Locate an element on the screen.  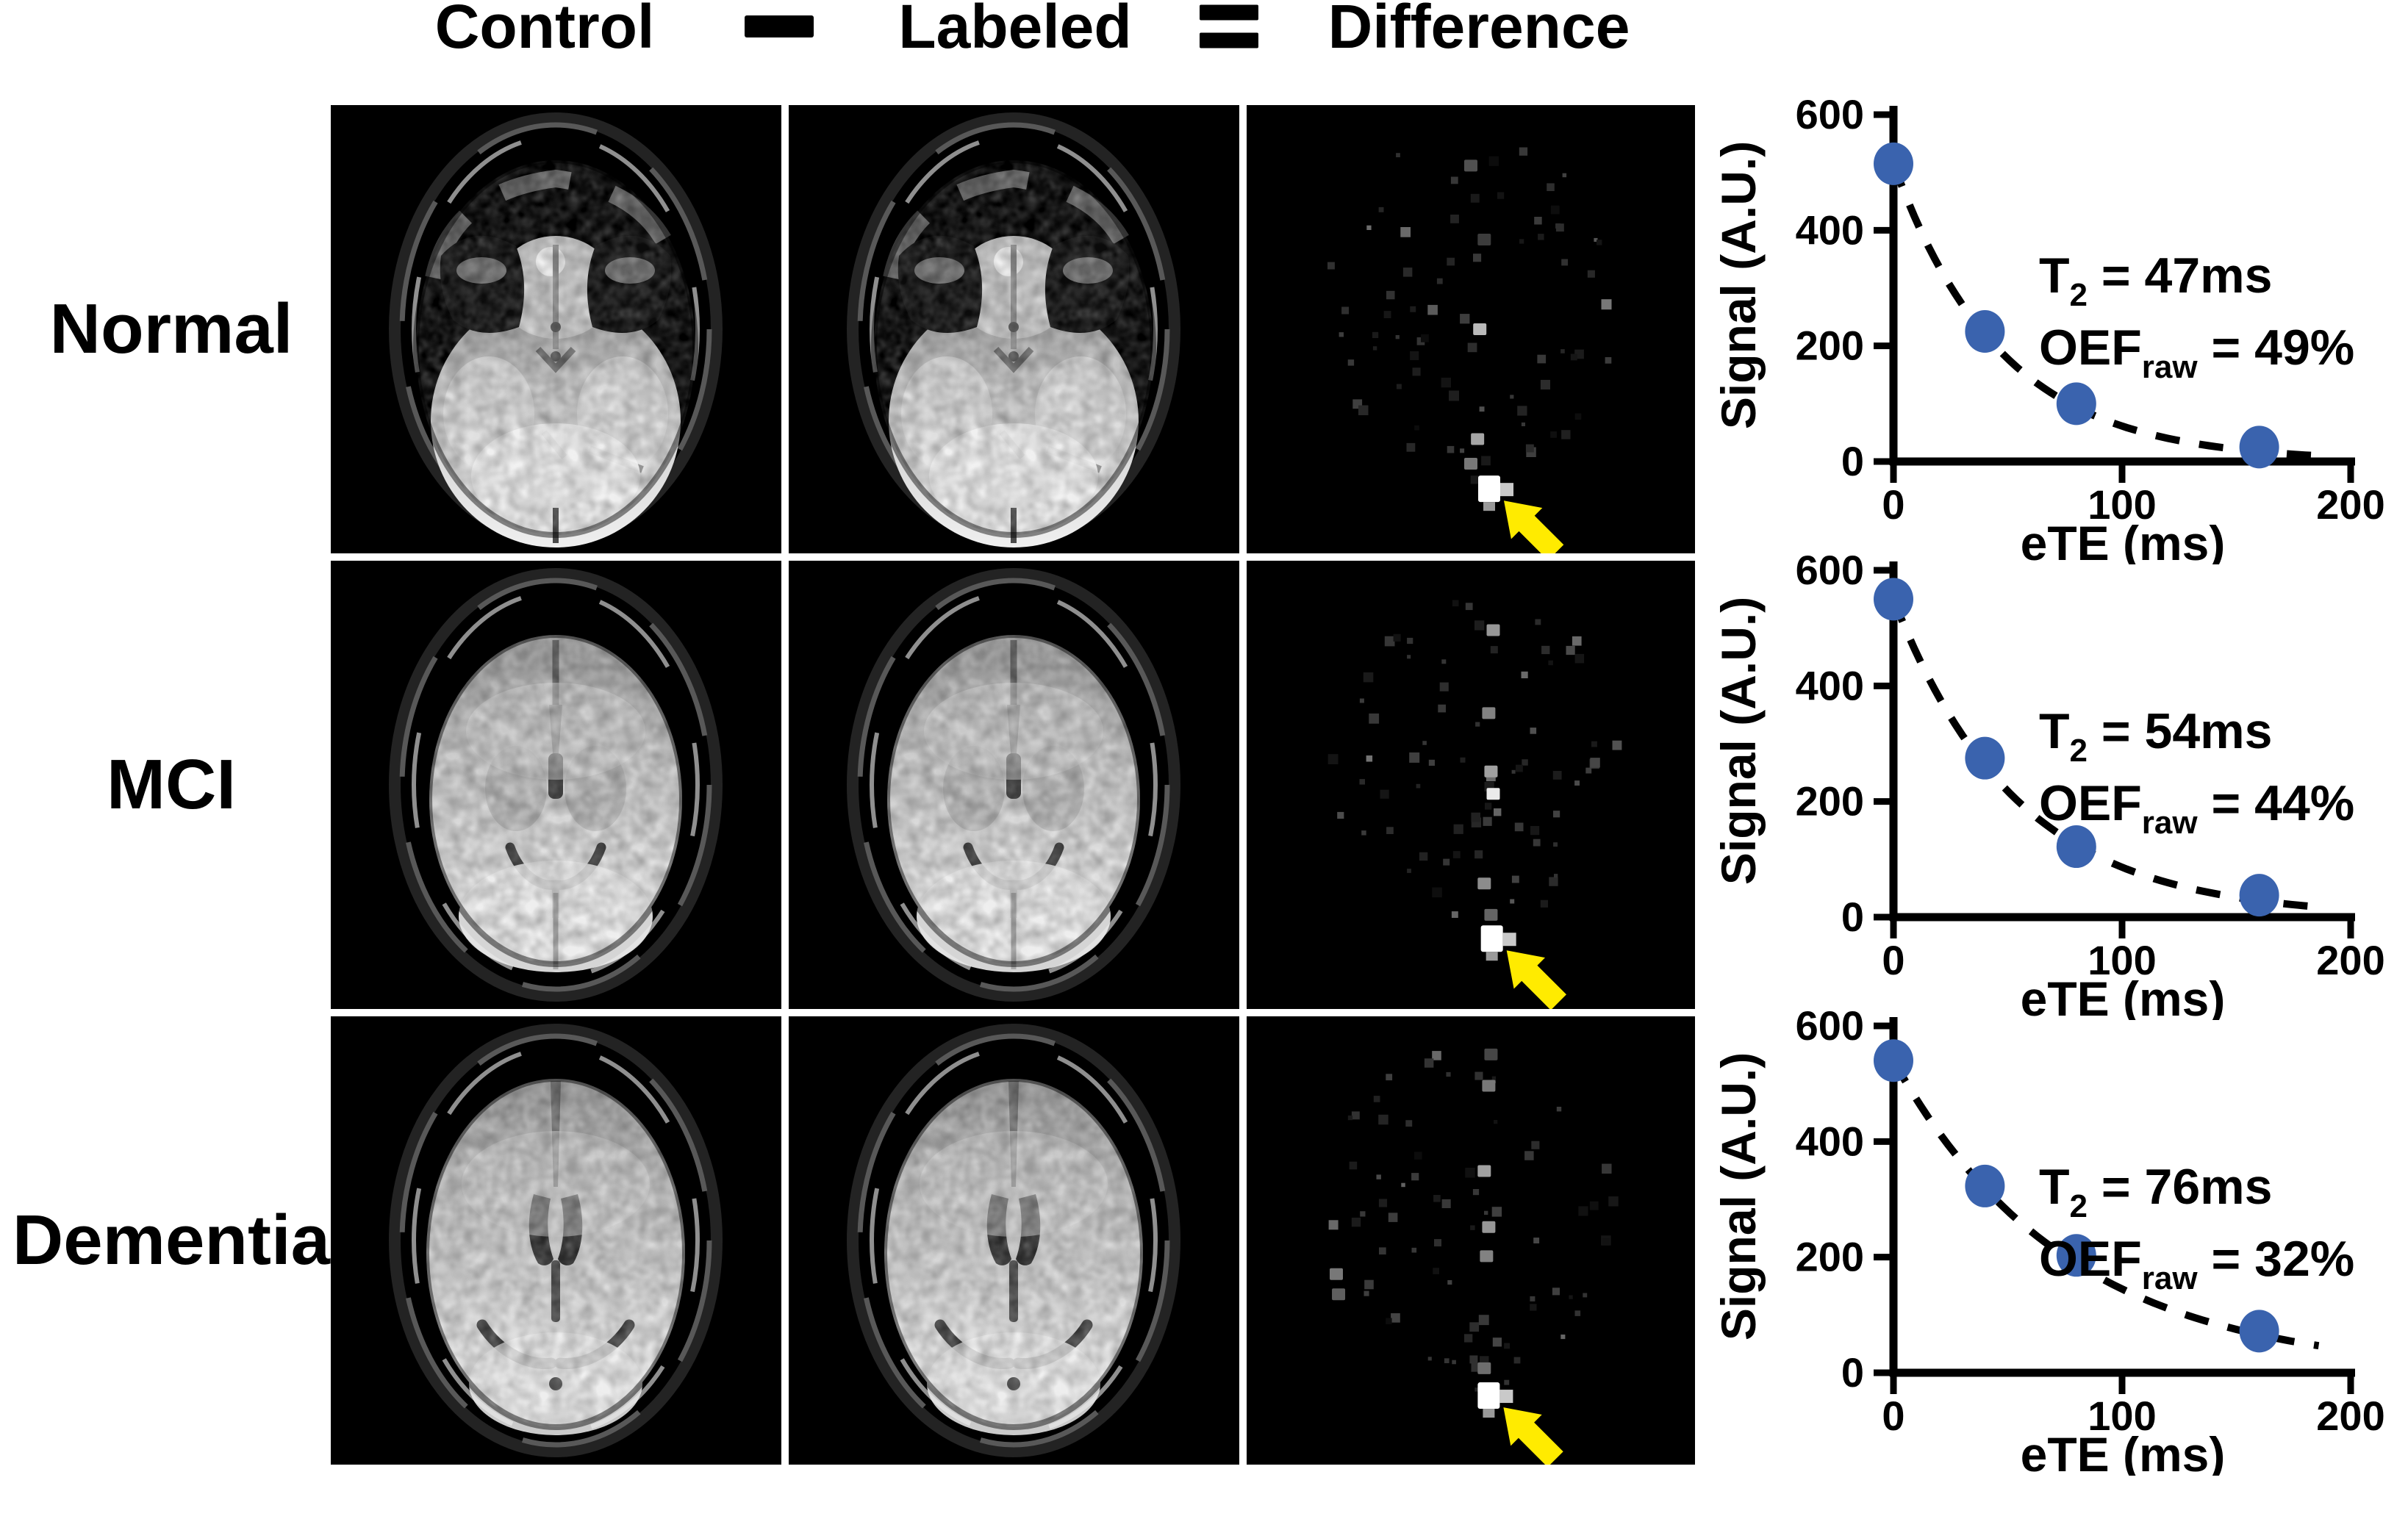
mri-panel-dementia-labeled is located at coordinates (1014, 1240).